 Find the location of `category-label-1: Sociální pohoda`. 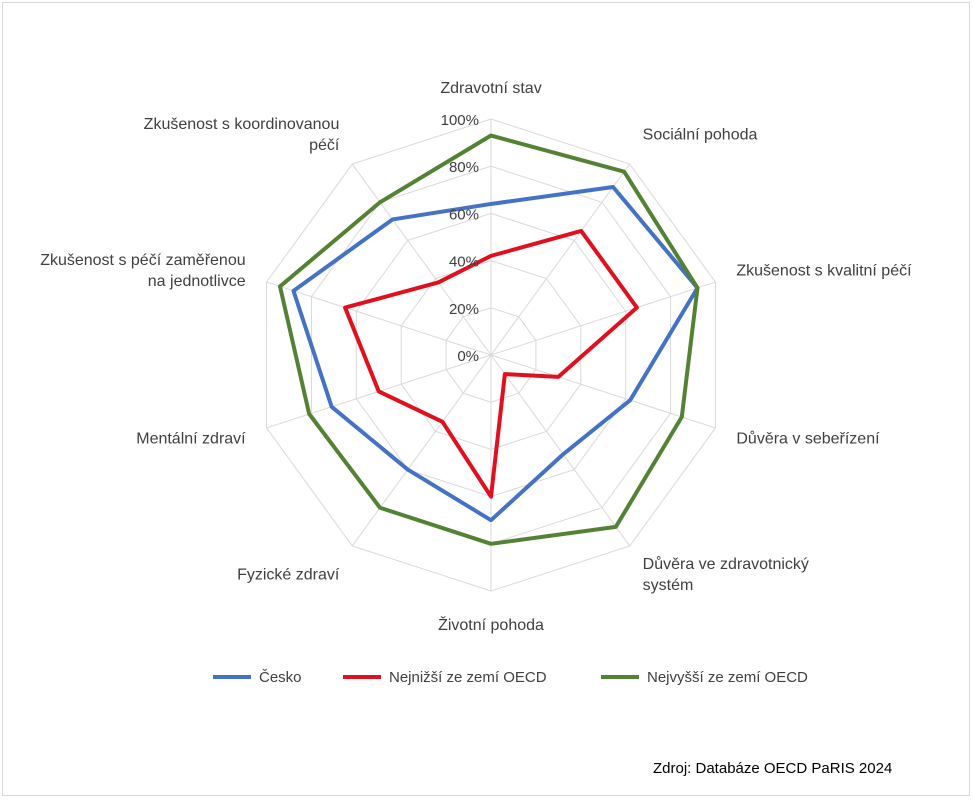

category-label-1: Sociální pohoda is located at coordinates (700, 134).